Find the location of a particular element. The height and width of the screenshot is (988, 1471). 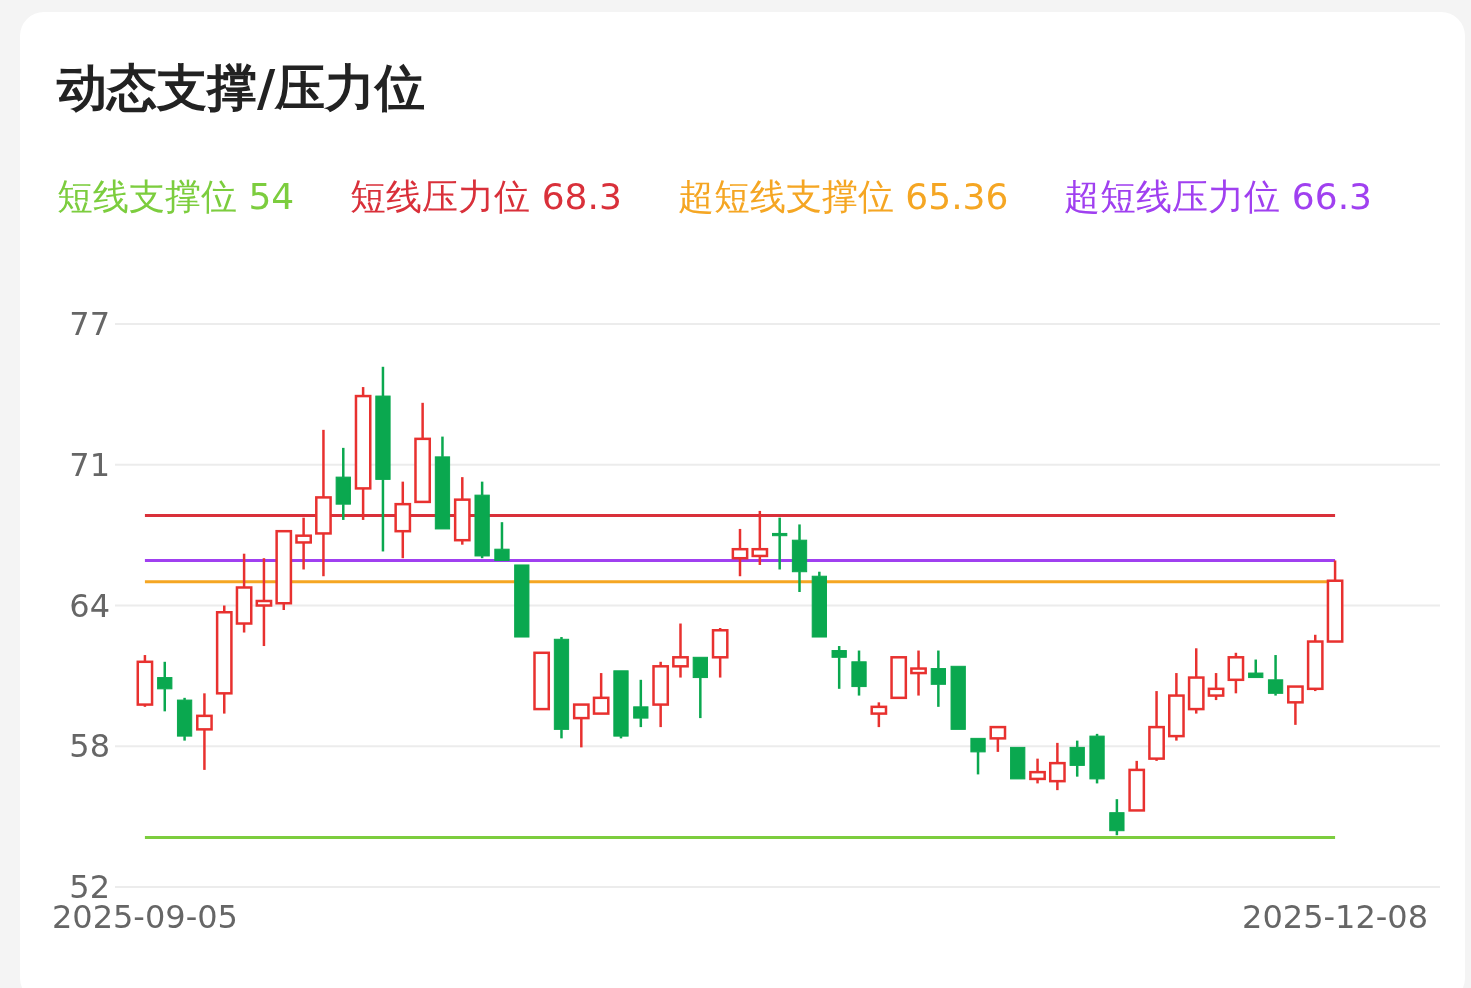

ref-line-label: 超短线支撑位 65.36 is located at coordinates (843, 196).